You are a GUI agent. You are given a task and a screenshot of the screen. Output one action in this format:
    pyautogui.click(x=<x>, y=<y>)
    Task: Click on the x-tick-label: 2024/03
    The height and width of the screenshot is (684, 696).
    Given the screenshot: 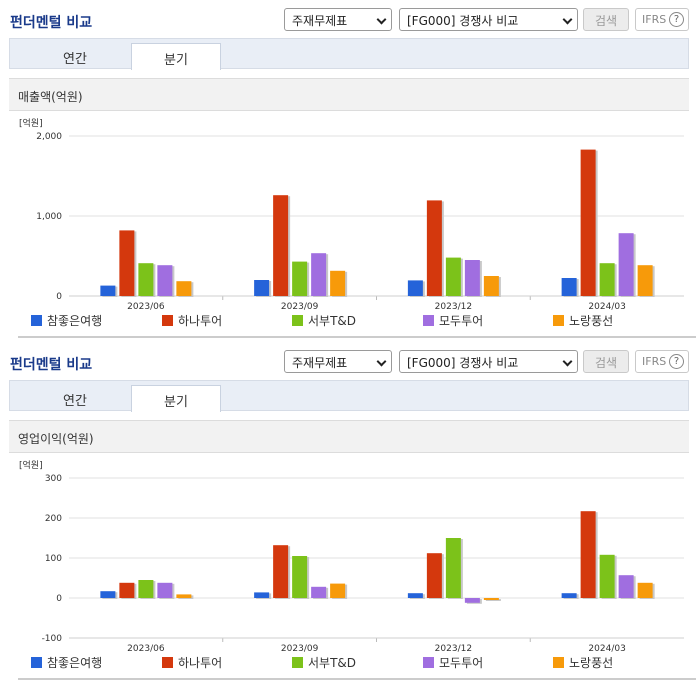 What is the action you would take?
    pyautogui.click(x=606, y=649)
    